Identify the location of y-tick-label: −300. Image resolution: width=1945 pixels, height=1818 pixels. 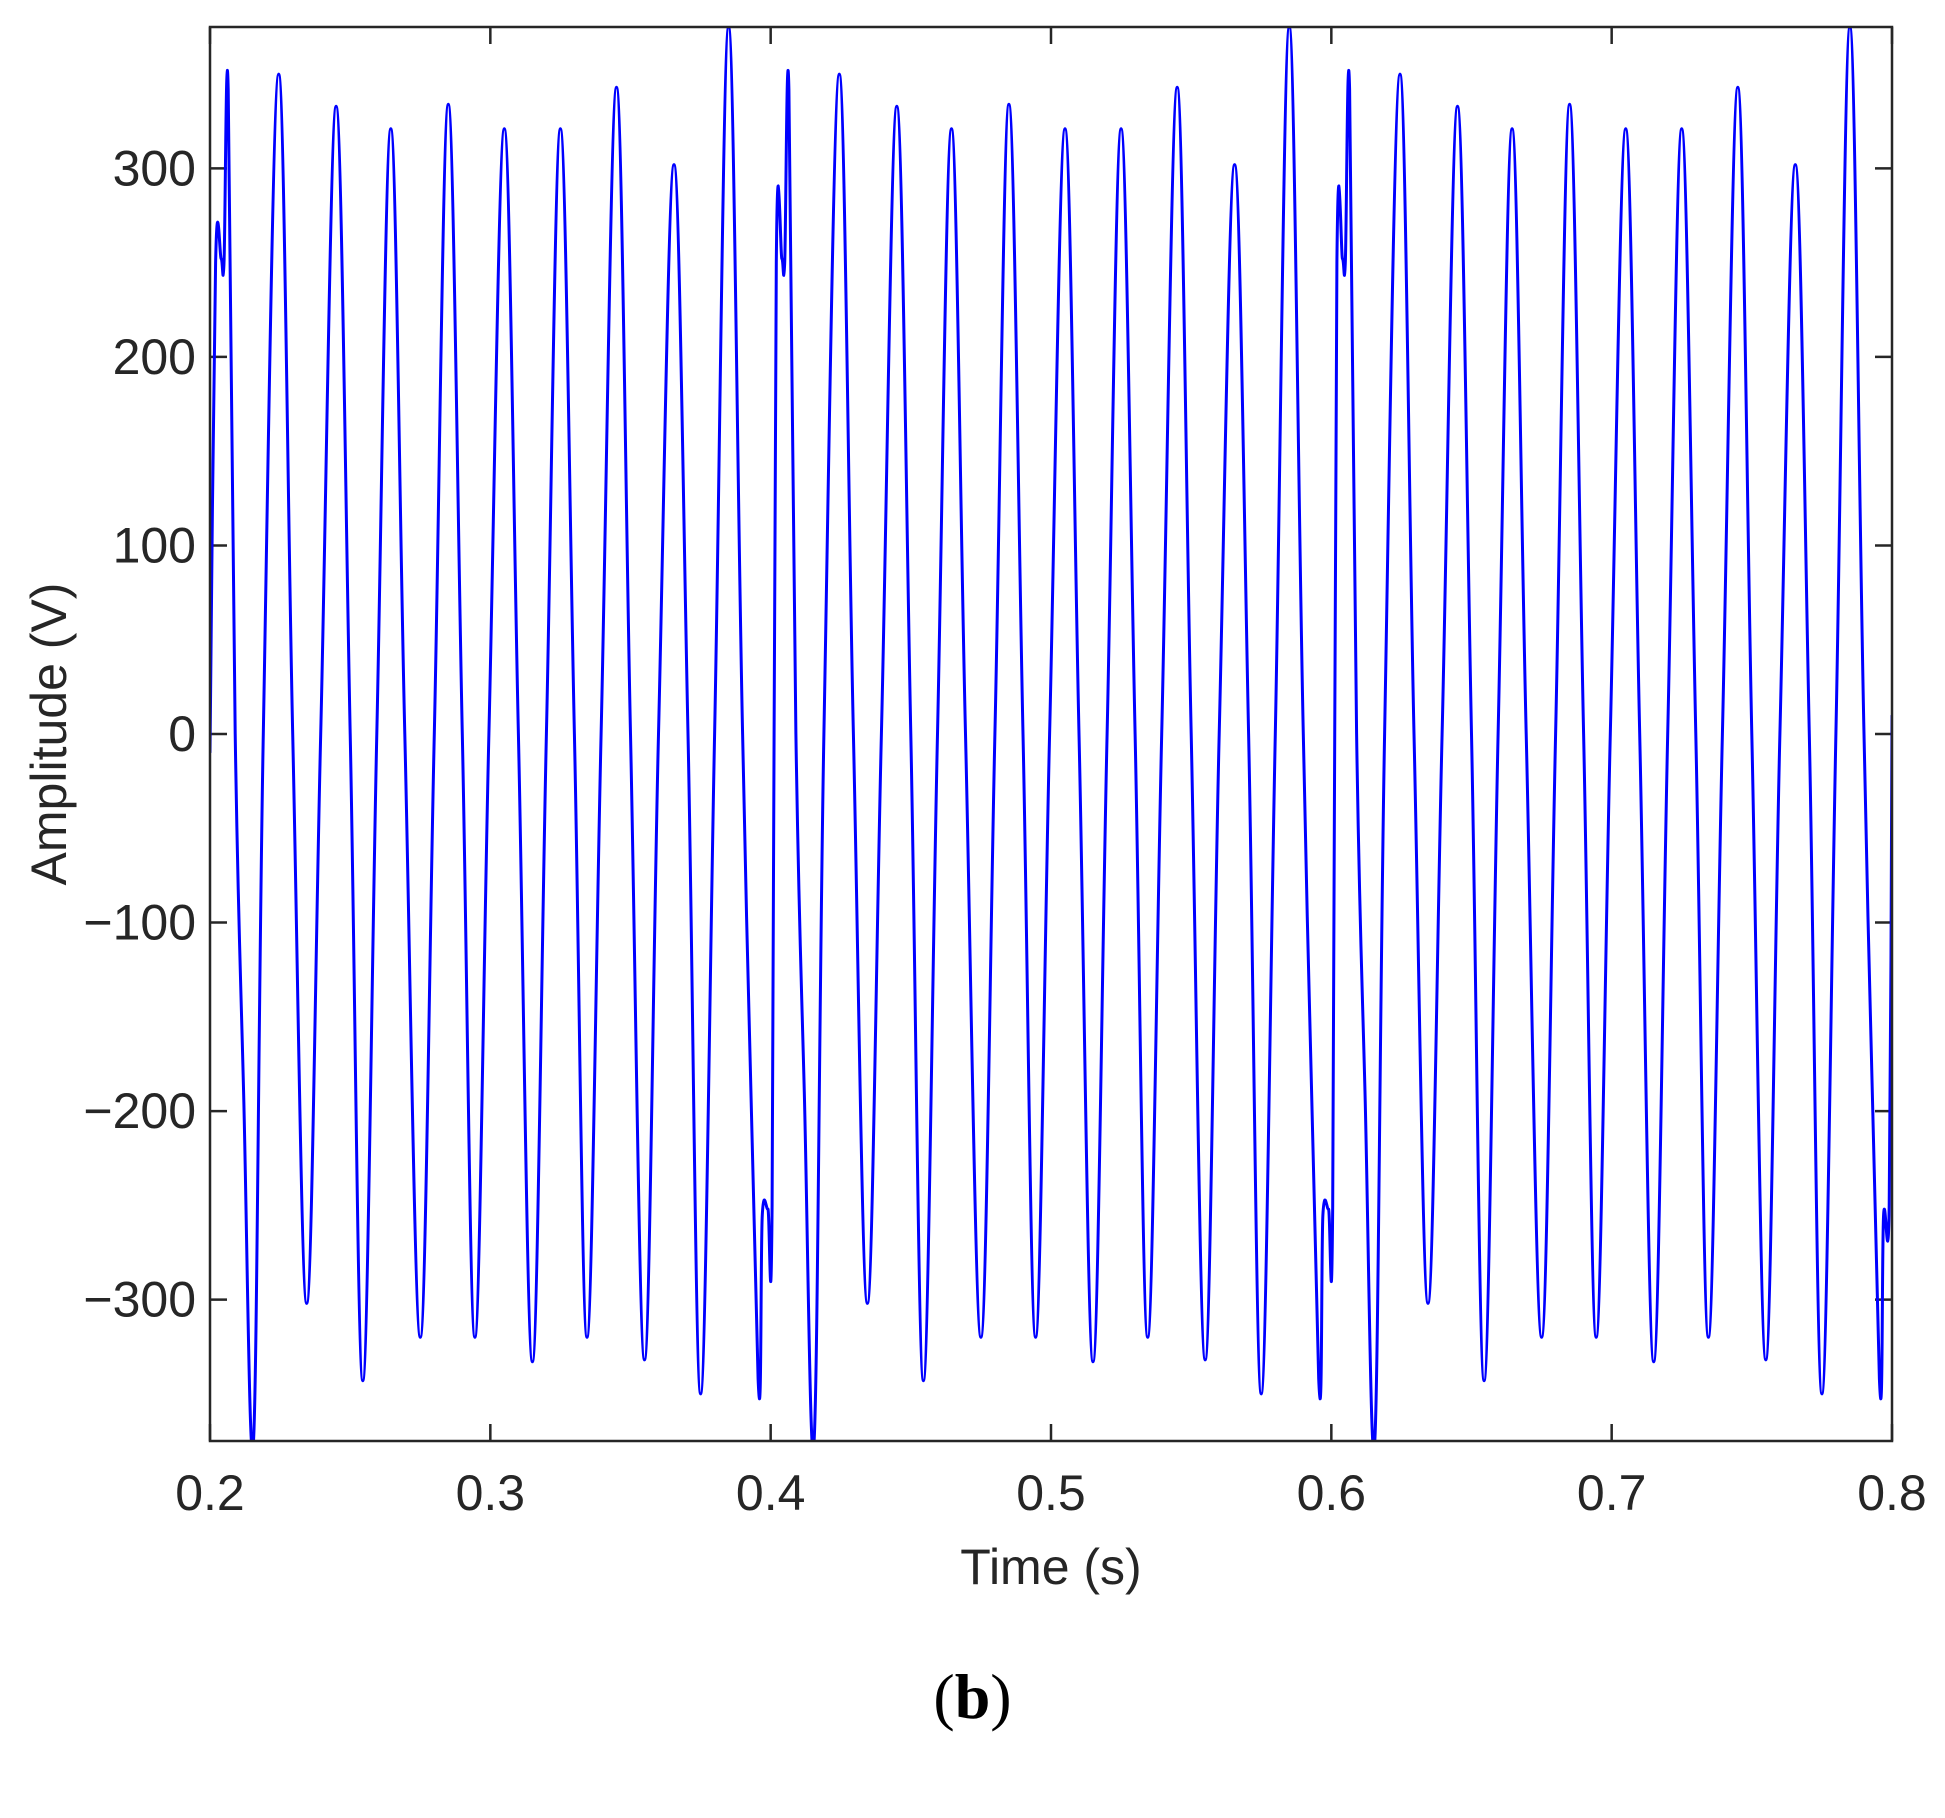
(139, 1300).